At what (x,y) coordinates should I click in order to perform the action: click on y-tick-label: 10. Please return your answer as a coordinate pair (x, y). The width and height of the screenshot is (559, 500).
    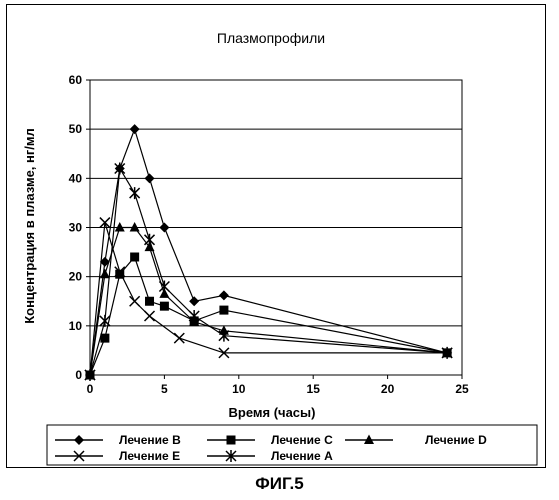
    Looking at the image, I should click on (76, 326).